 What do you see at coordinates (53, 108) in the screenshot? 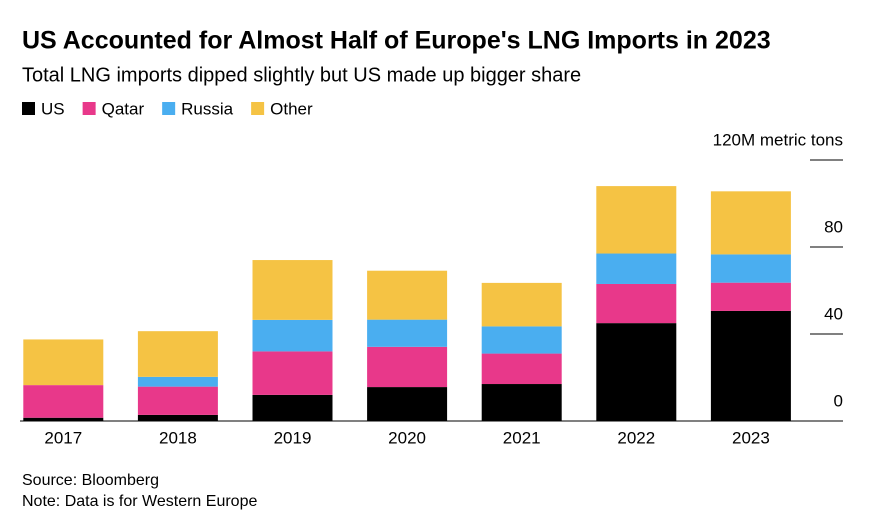
I see `legend-label: US` at bounding box center [53, 108].